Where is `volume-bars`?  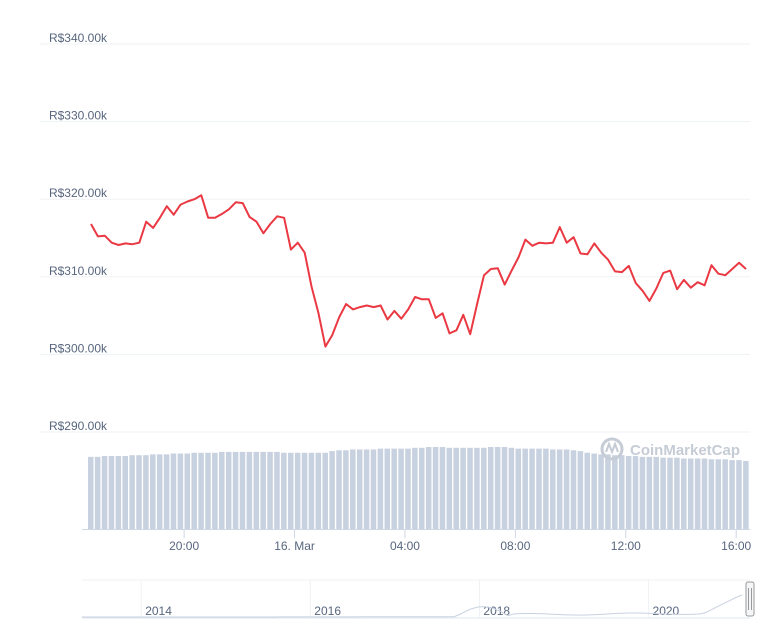
volume-bars is located at coordinates (418, 488).